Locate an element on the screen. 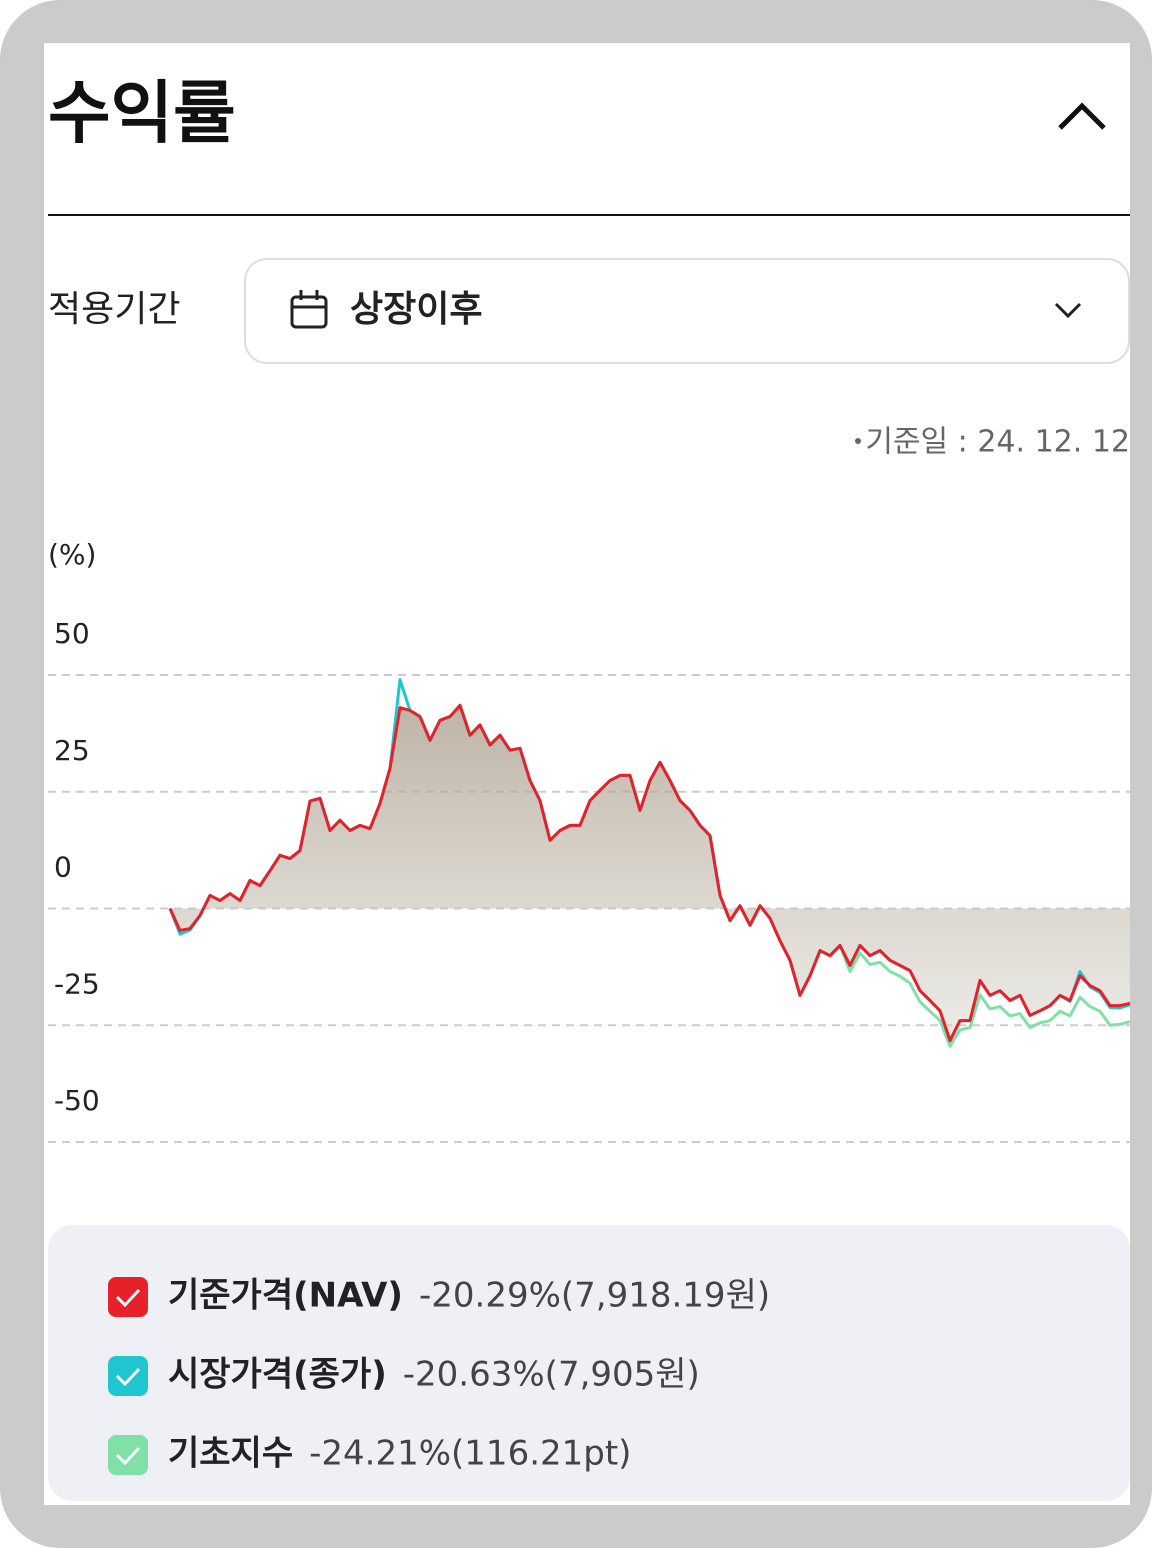 This screenshot has height=1548, width=1152. legend-summary: -24.21%(116.21pt) is located at coordinates (470, 1454).